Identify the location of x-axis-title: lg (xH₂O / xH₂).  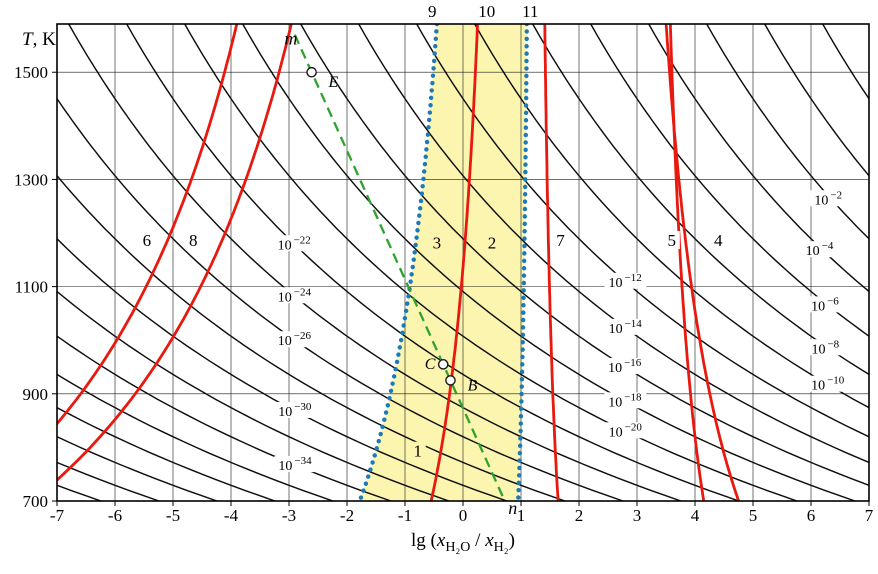
(463, 542).